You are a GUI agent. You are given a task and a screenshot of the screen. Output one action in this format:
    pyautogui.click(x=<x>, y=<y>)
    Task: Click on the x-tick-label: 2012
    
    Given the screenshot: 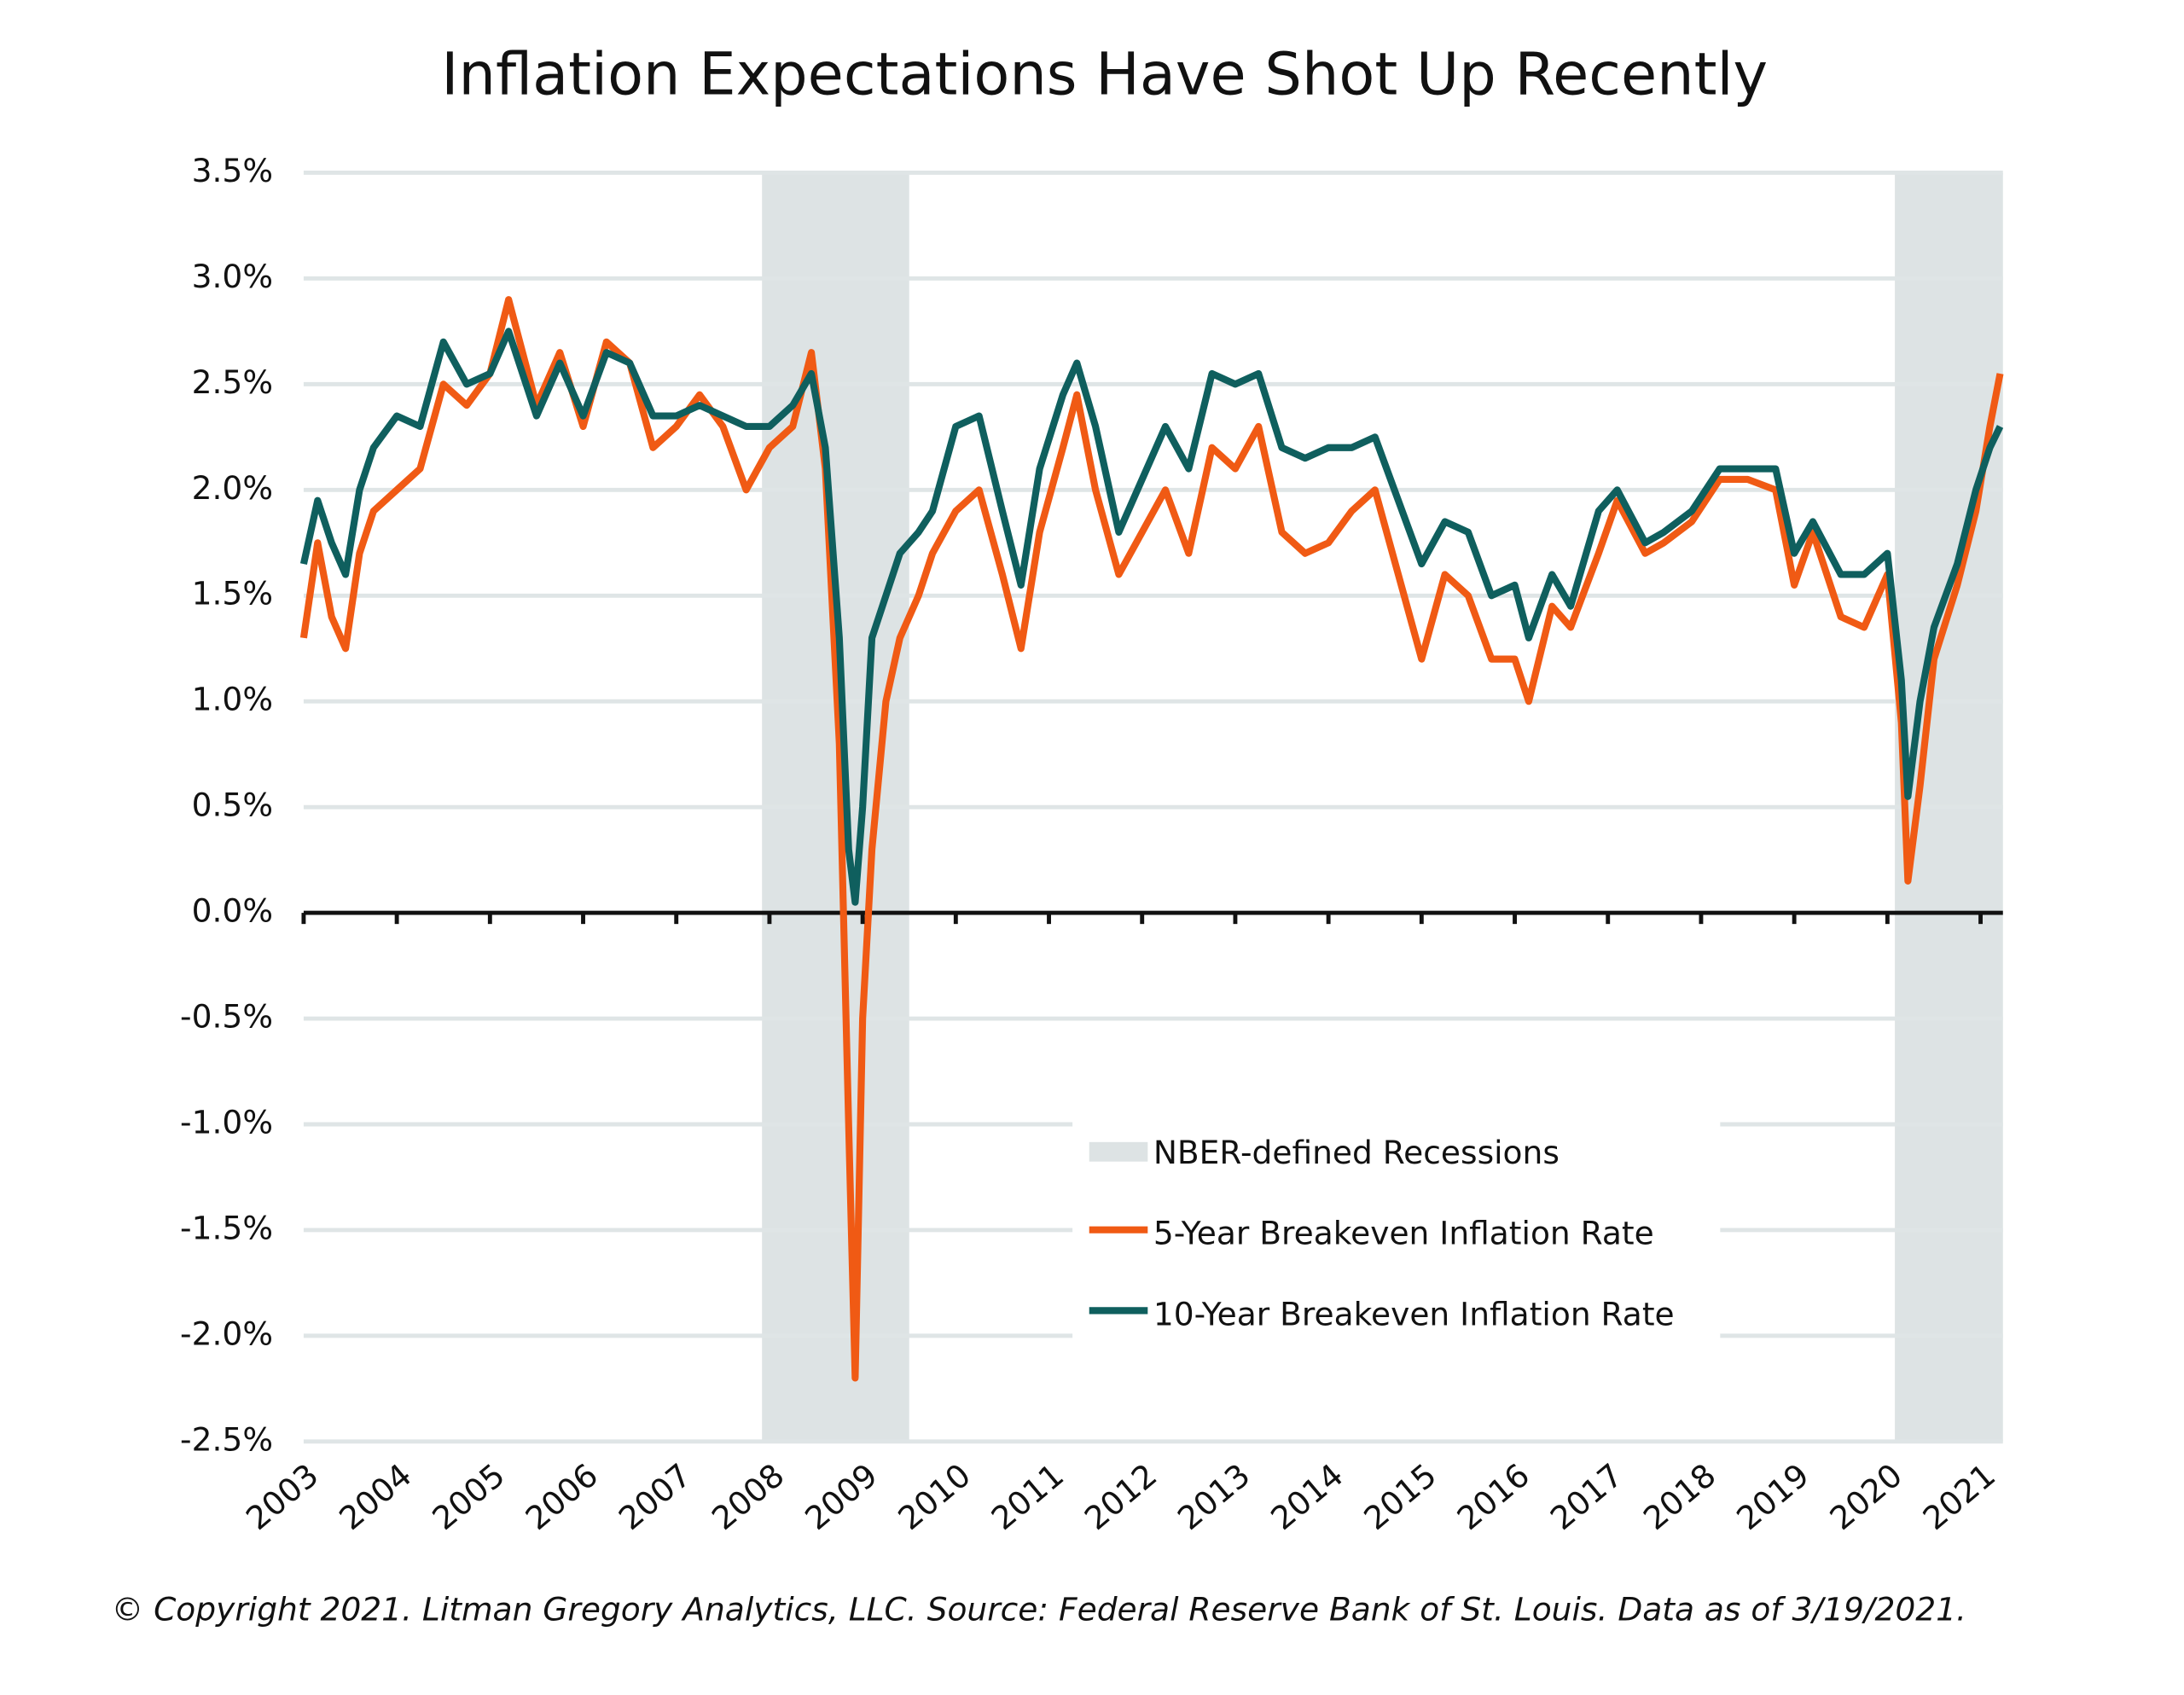 What is the action you would take?
    pyautogui.click(x=1120, y=1496)
    